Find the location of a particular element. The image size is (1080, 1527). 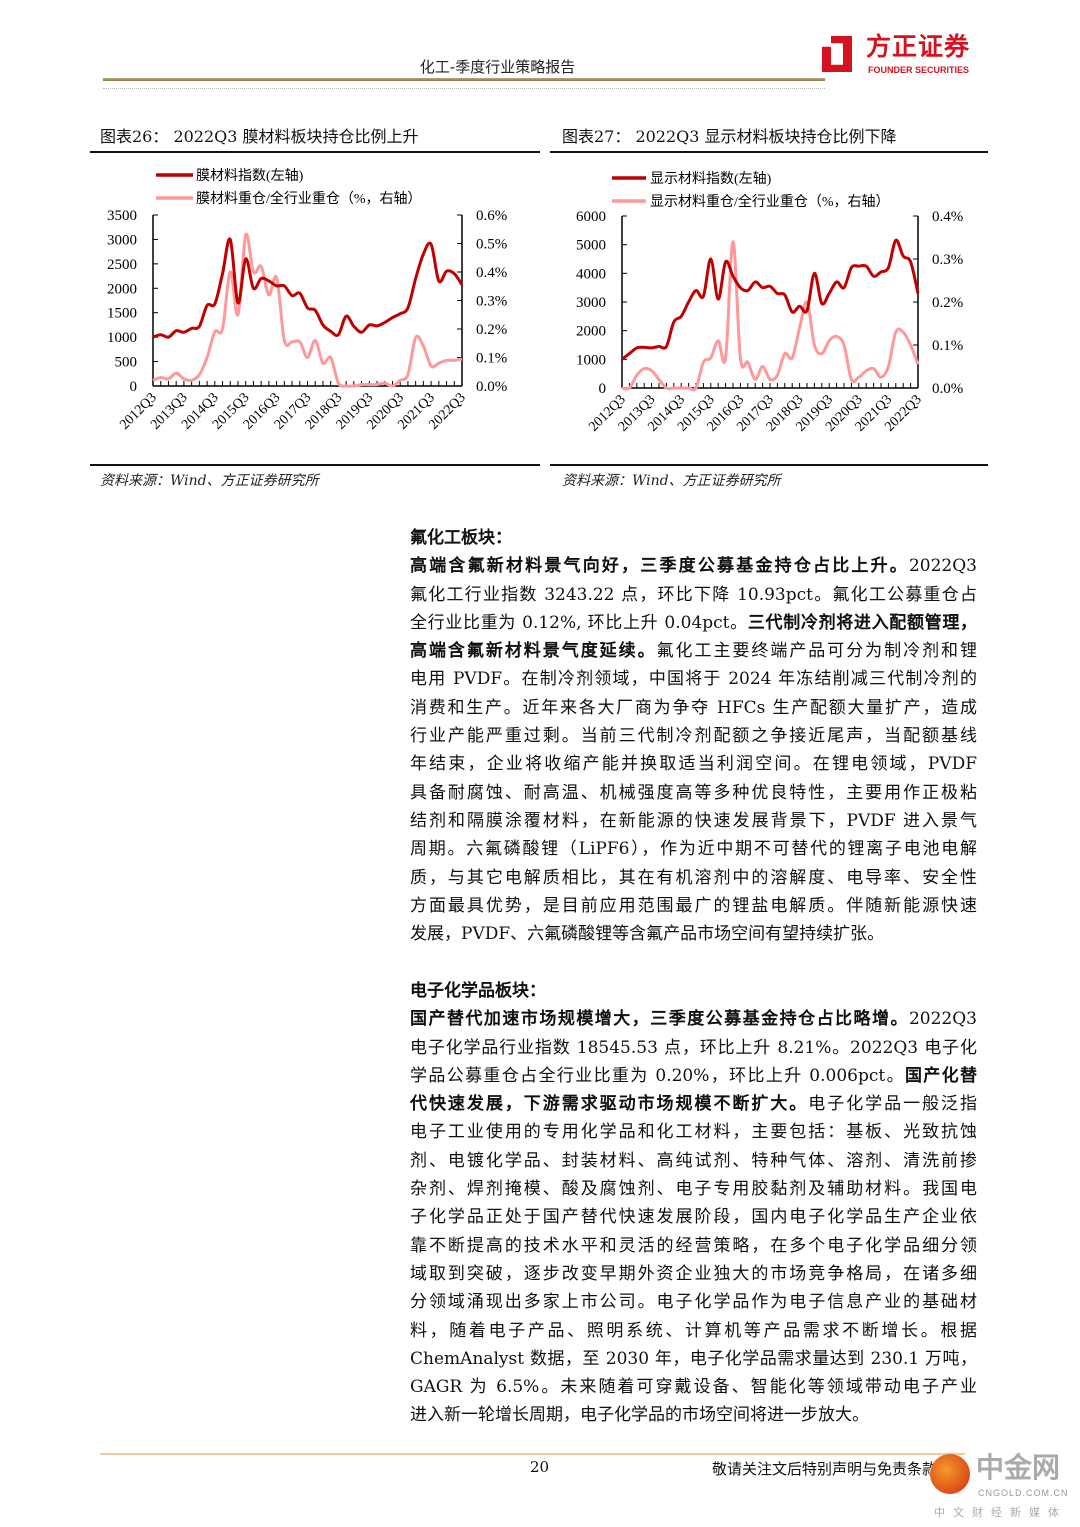

left-tick-label: 2000 is located at coordinates (122, 289).